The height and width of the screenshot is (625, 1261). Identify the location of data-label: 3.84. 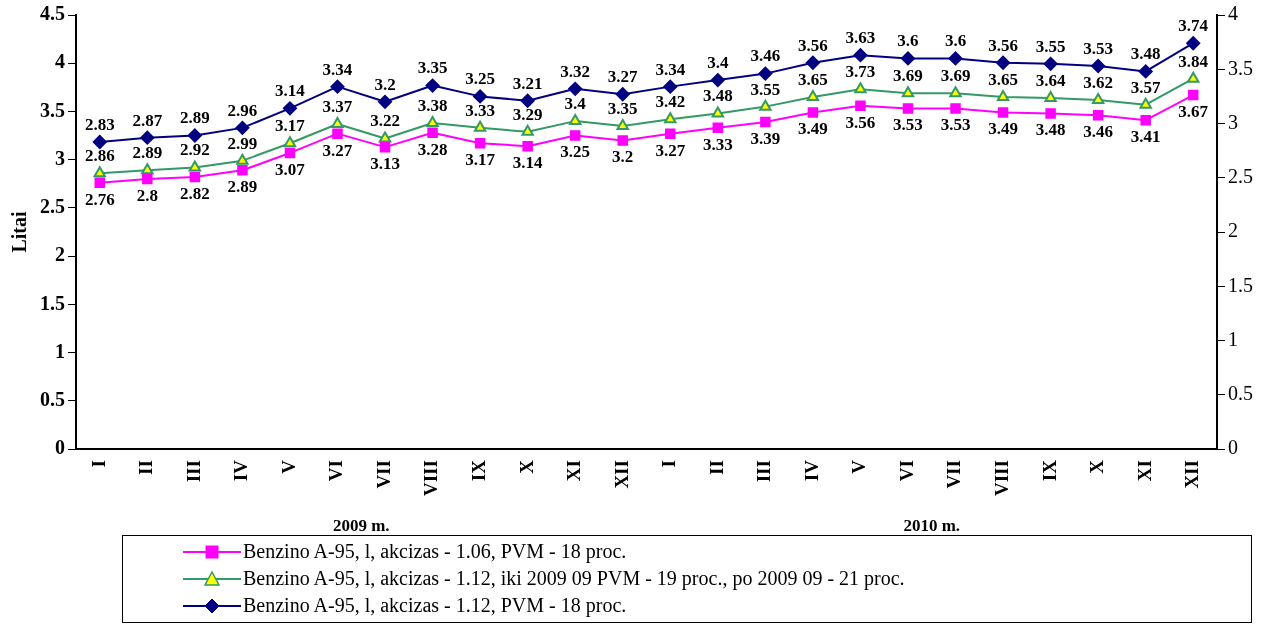
(1193, 61).